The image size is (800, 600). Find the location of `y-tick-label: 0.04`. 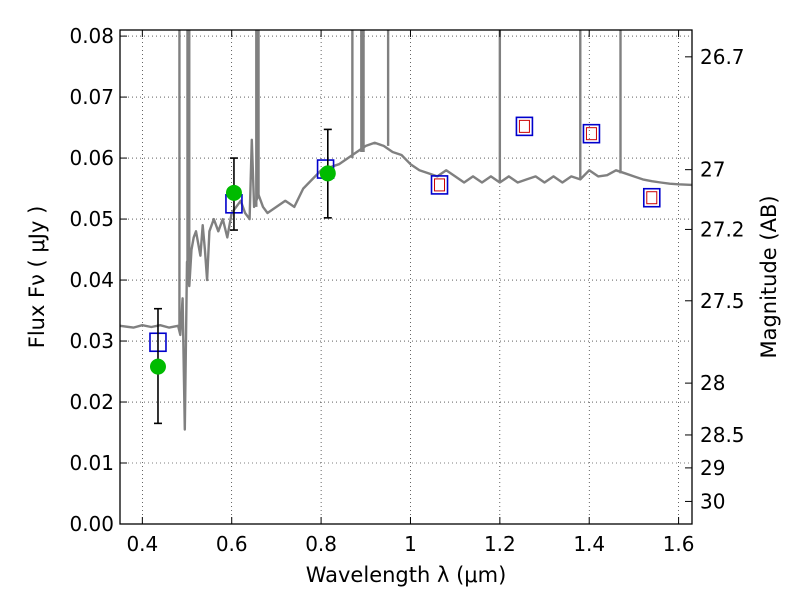

y-tick-label: 0.04 is located at coordinates (91, 280).